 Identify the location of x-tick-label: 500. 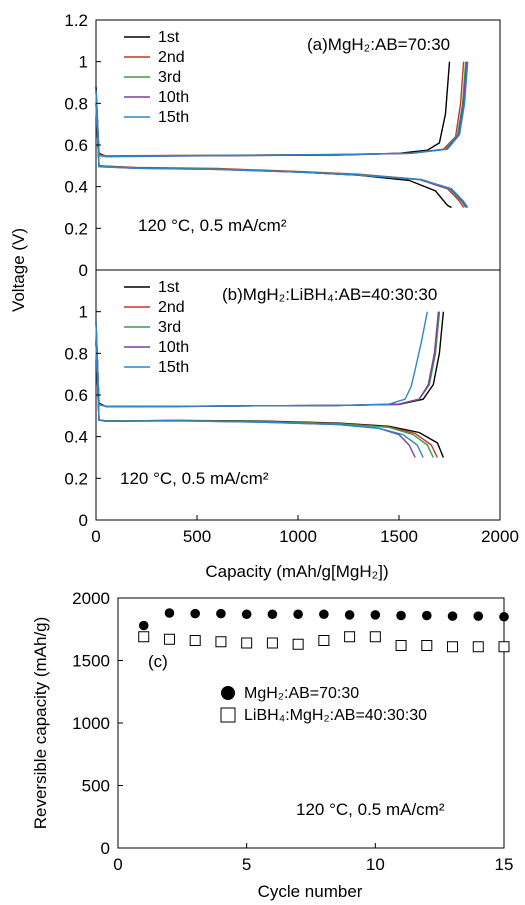
(197, 536).